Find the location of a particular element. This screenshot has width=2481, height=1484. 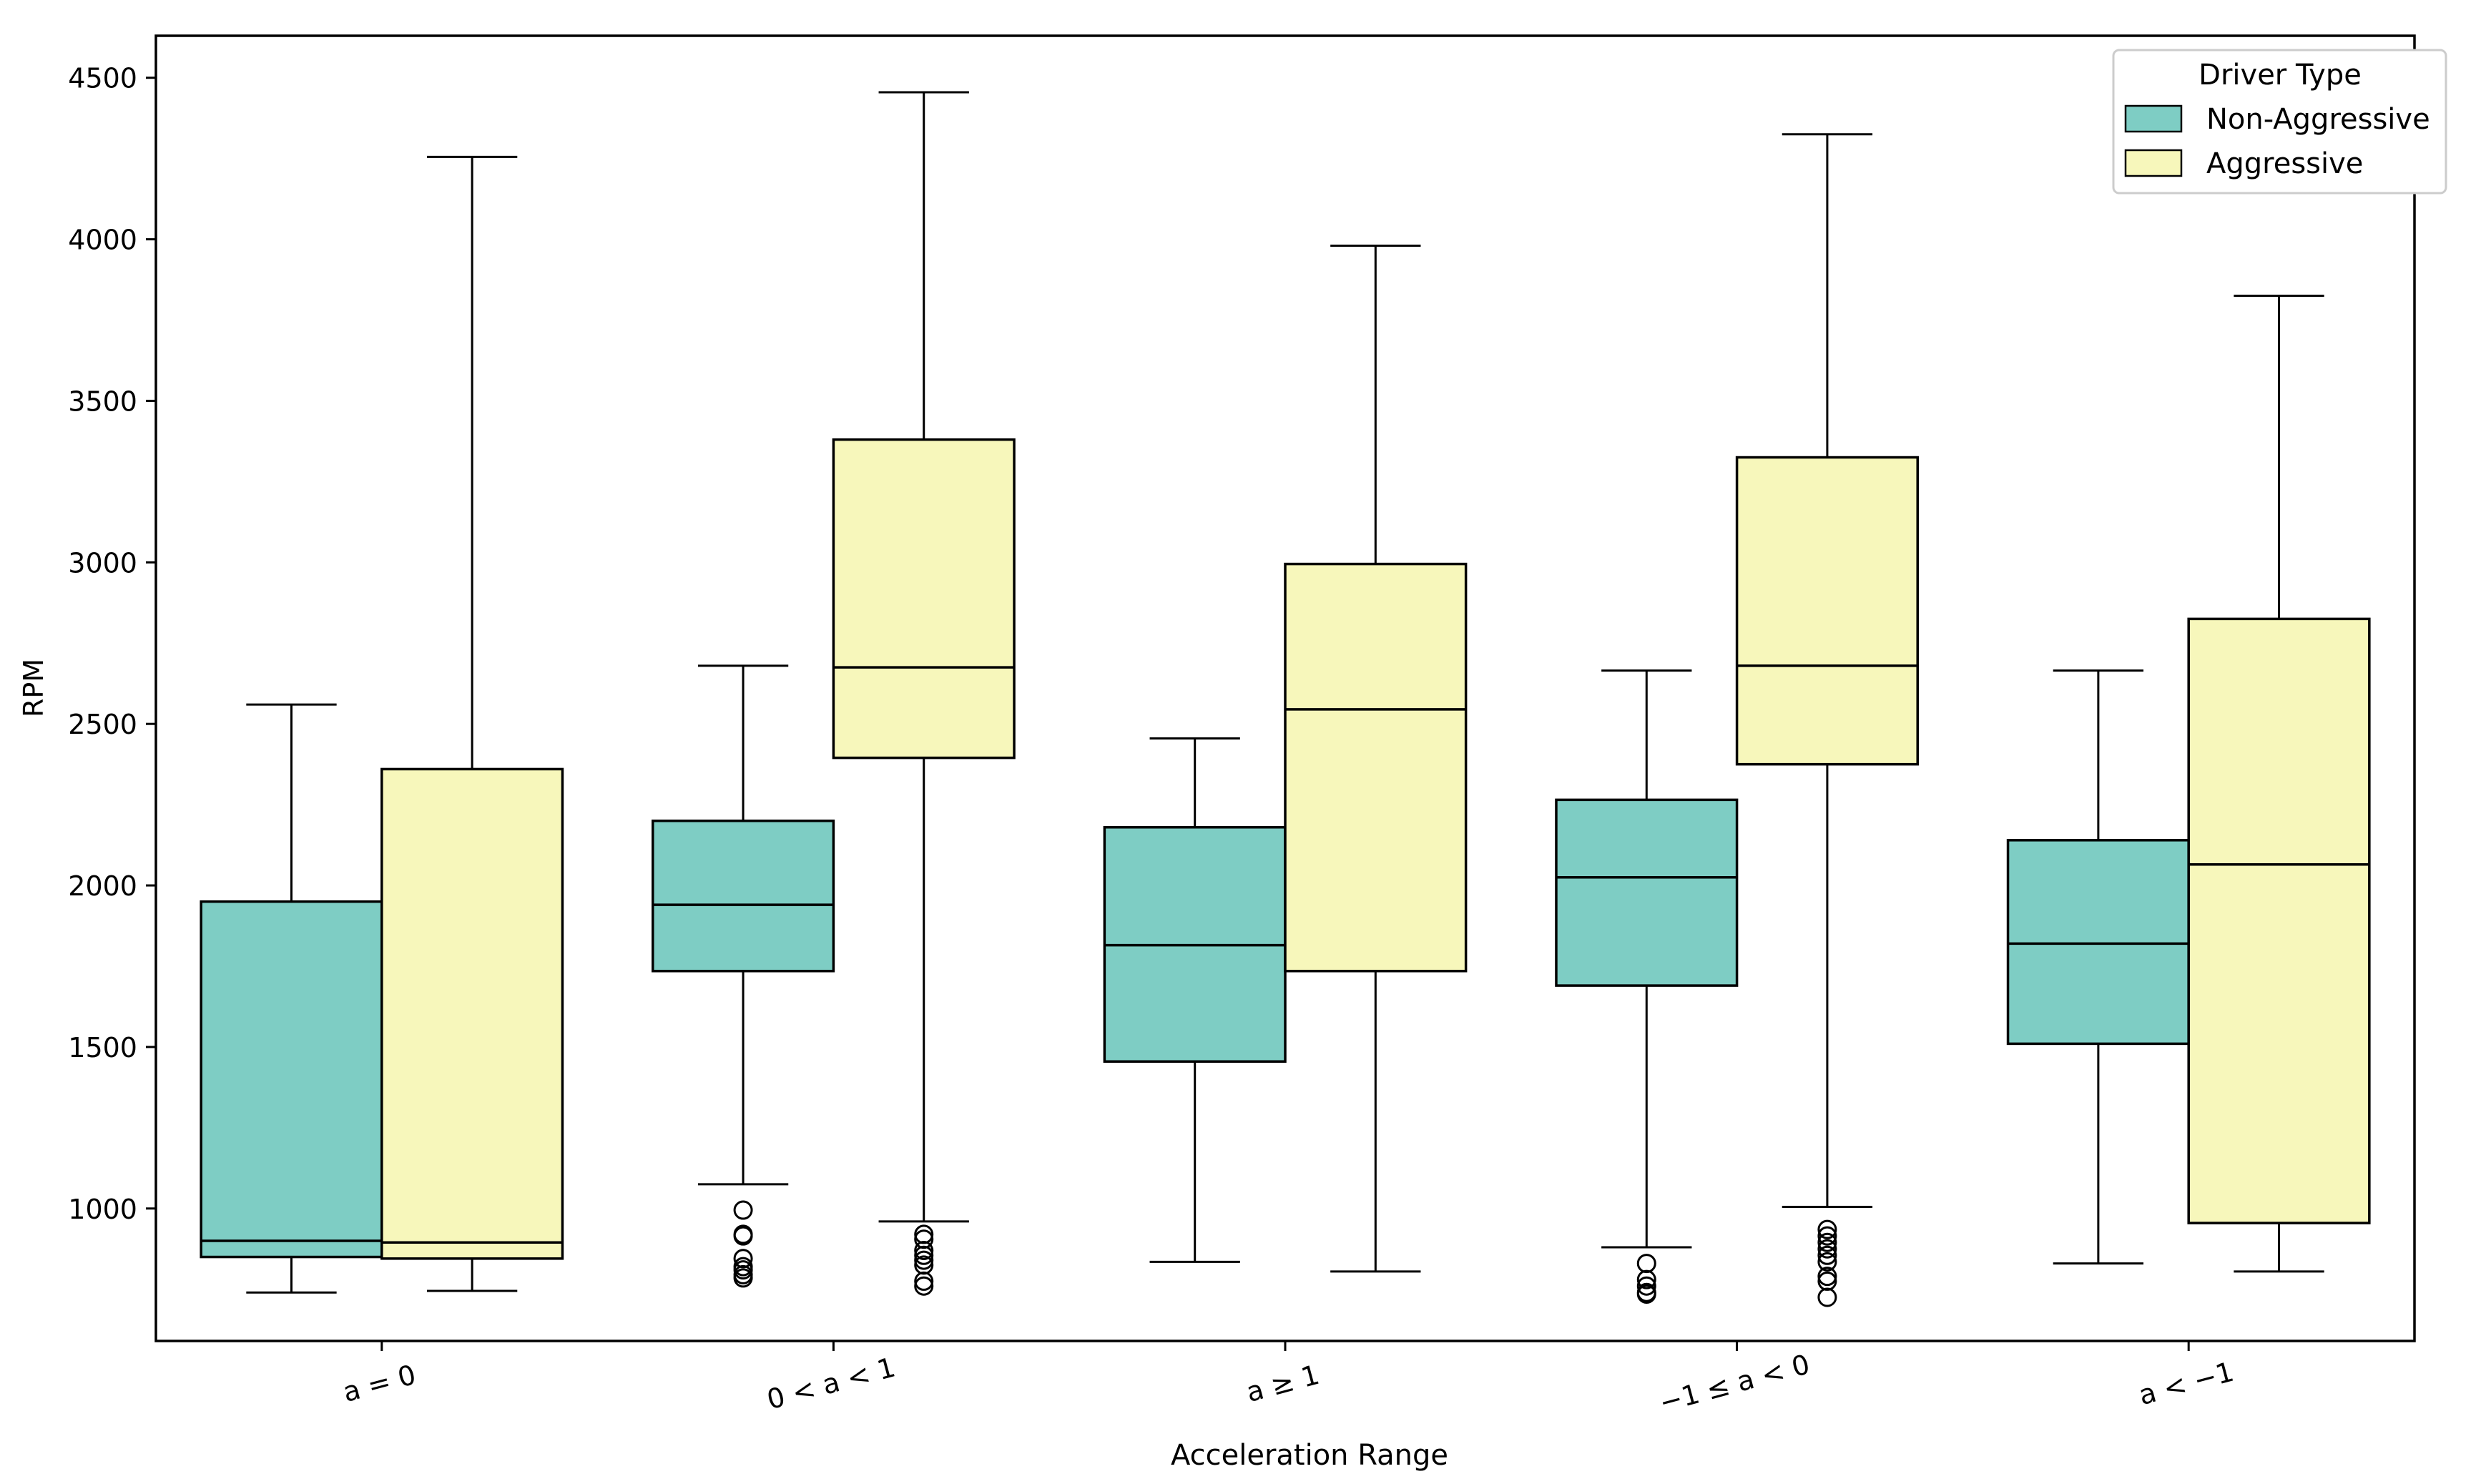

x-tick-label: a = 0 is located at coordinates (380, 1383).